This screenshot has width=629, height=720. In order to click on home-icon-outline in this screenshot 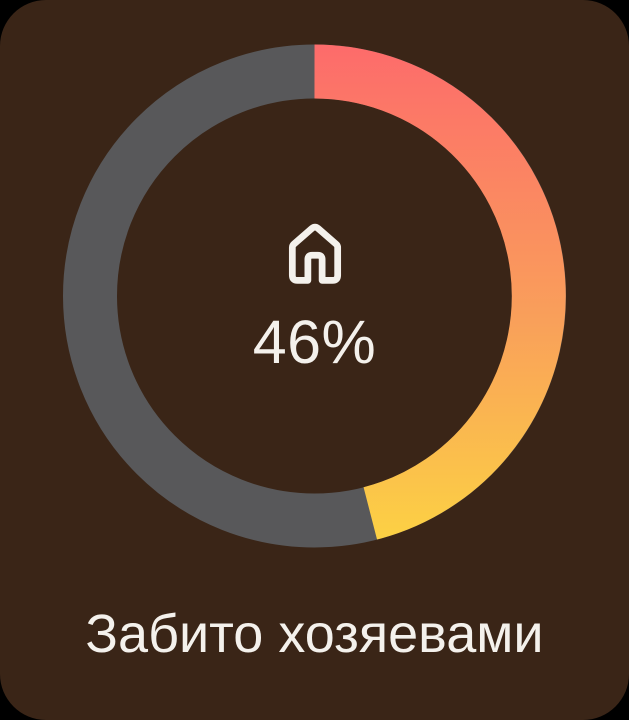, I will do `click(314, 253)`.